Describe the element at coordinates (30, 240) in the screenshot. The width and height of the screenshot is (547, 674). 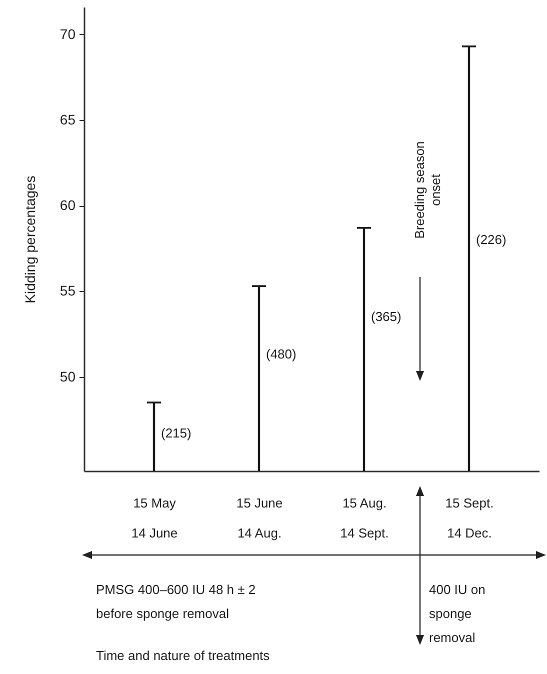
I see `y-axis-title: Kidding percentages` at that location.